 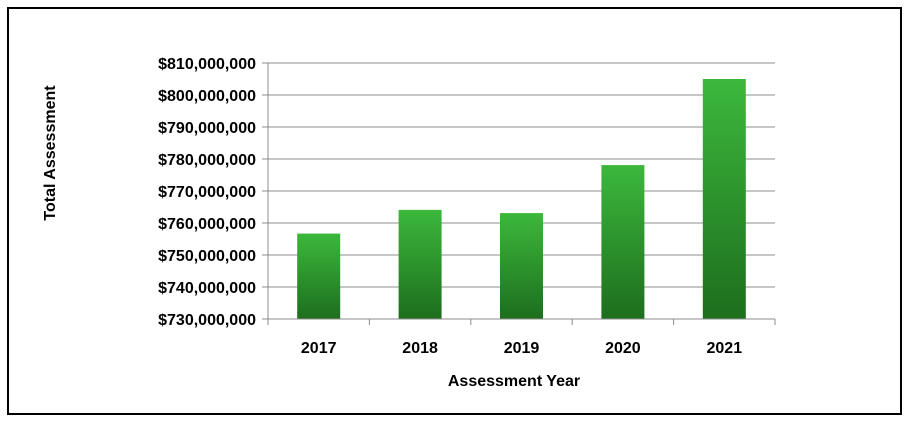 What do you see at coordinates (207, 288) in the screenshot?
I see `y-tick-label: $740,000,000` at bounding box center [207, 288].